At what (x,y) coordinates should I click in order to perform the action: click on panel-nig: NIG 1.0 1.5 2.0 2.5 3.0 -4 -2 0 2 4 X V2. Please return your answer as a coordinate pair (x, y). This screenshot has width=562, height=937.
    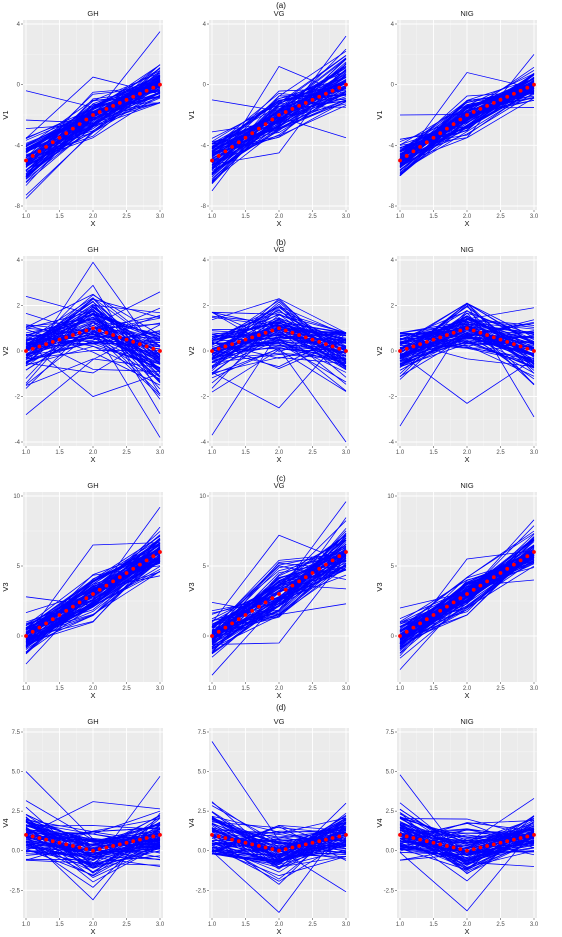
    Looking at the image, I should click on (457, 354).